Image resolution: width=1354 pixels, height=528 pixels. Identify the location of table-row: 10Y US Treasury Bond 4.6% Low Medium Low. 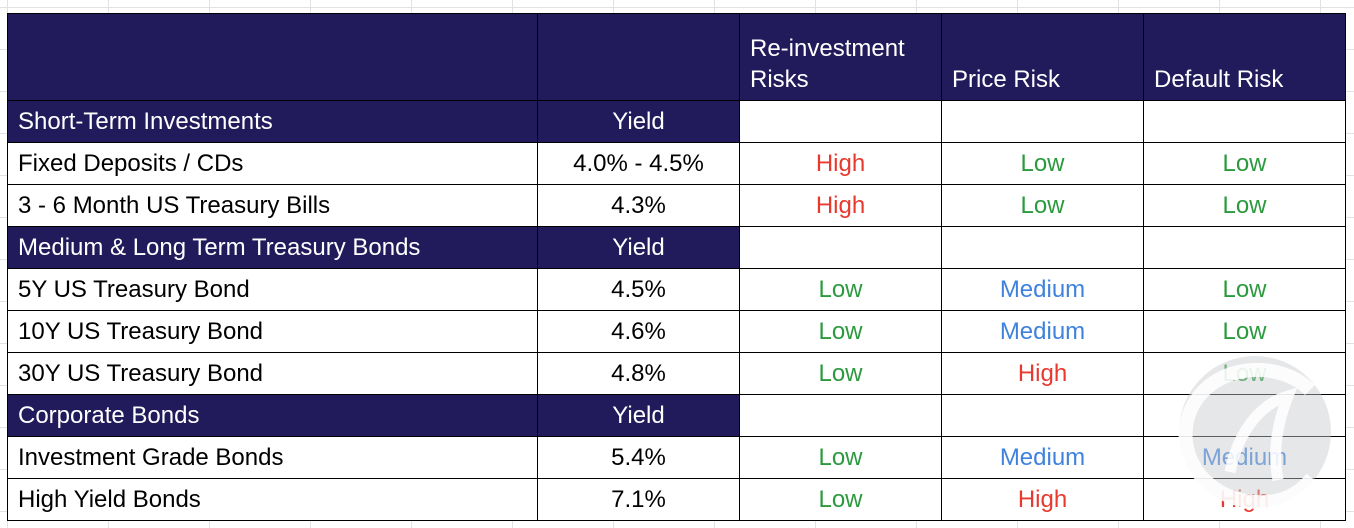
(676, 331).